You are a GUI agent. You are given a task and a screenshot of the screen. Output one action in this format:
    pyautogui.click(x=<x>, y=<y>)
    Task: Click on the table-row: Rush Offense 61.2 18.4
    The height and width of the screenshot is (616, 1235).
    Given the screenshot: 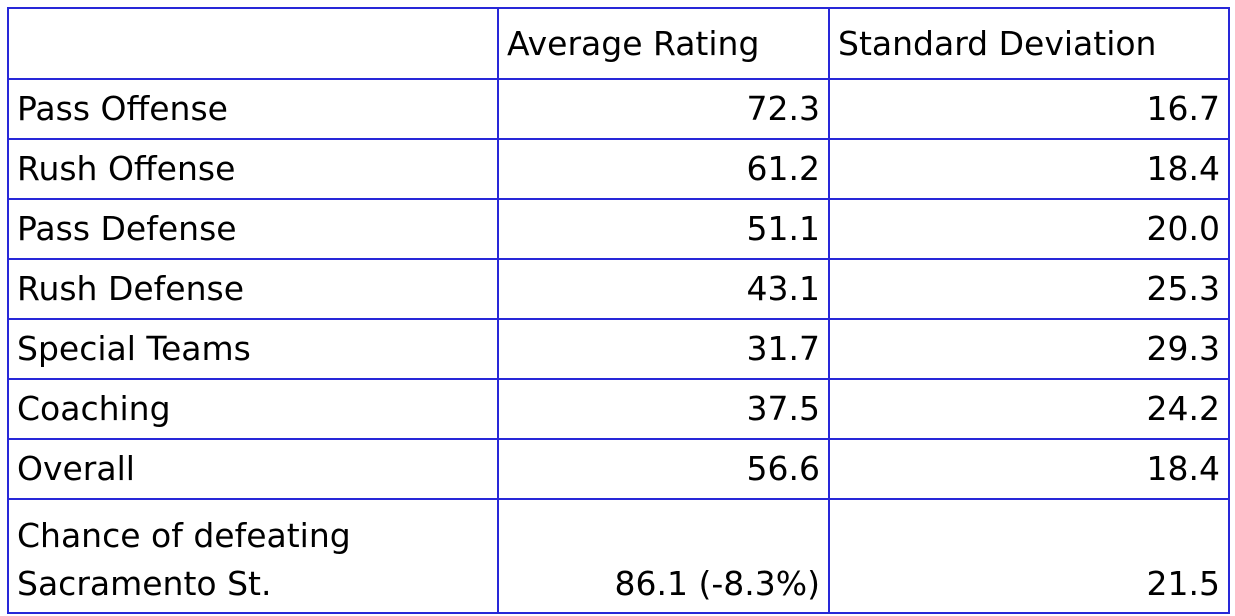 What is the action you would take?
    pyautogui.click(x=618, y=169)
    